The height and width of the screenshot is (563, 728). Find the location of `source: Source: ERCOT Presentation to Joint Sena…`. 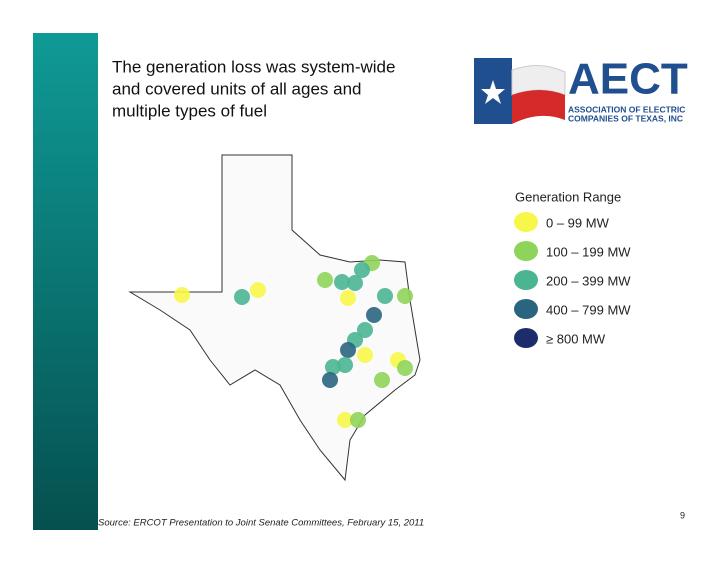

source: Source: ERCOT Presentation to Joint Sena… is located at coordinates (261, 523).